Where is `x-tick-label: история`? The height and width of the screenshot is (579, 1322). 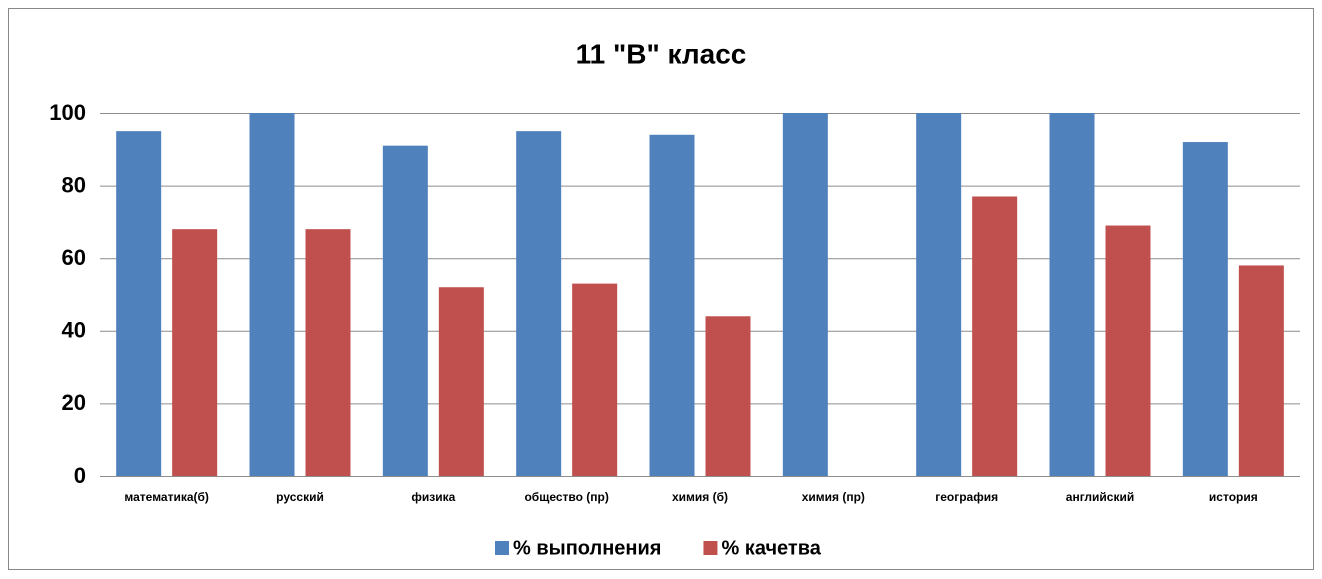
x-tick-label: история is located at coordinates (1233, 497).